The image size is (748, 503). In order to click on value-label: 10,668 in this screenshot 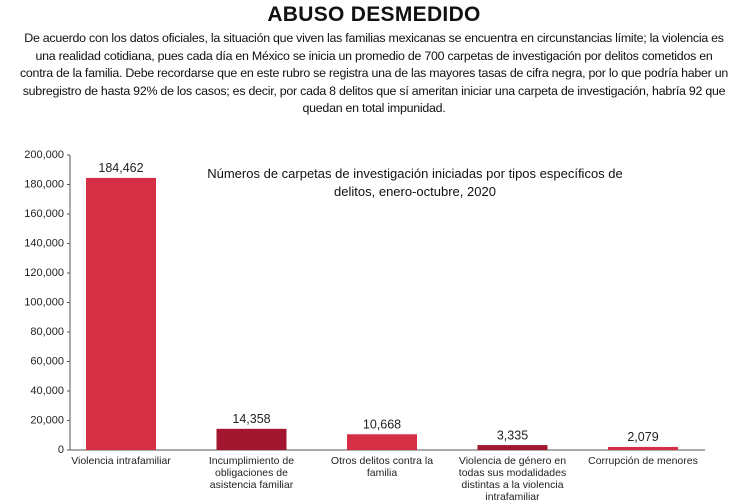, I will do `click(382, 425)`.